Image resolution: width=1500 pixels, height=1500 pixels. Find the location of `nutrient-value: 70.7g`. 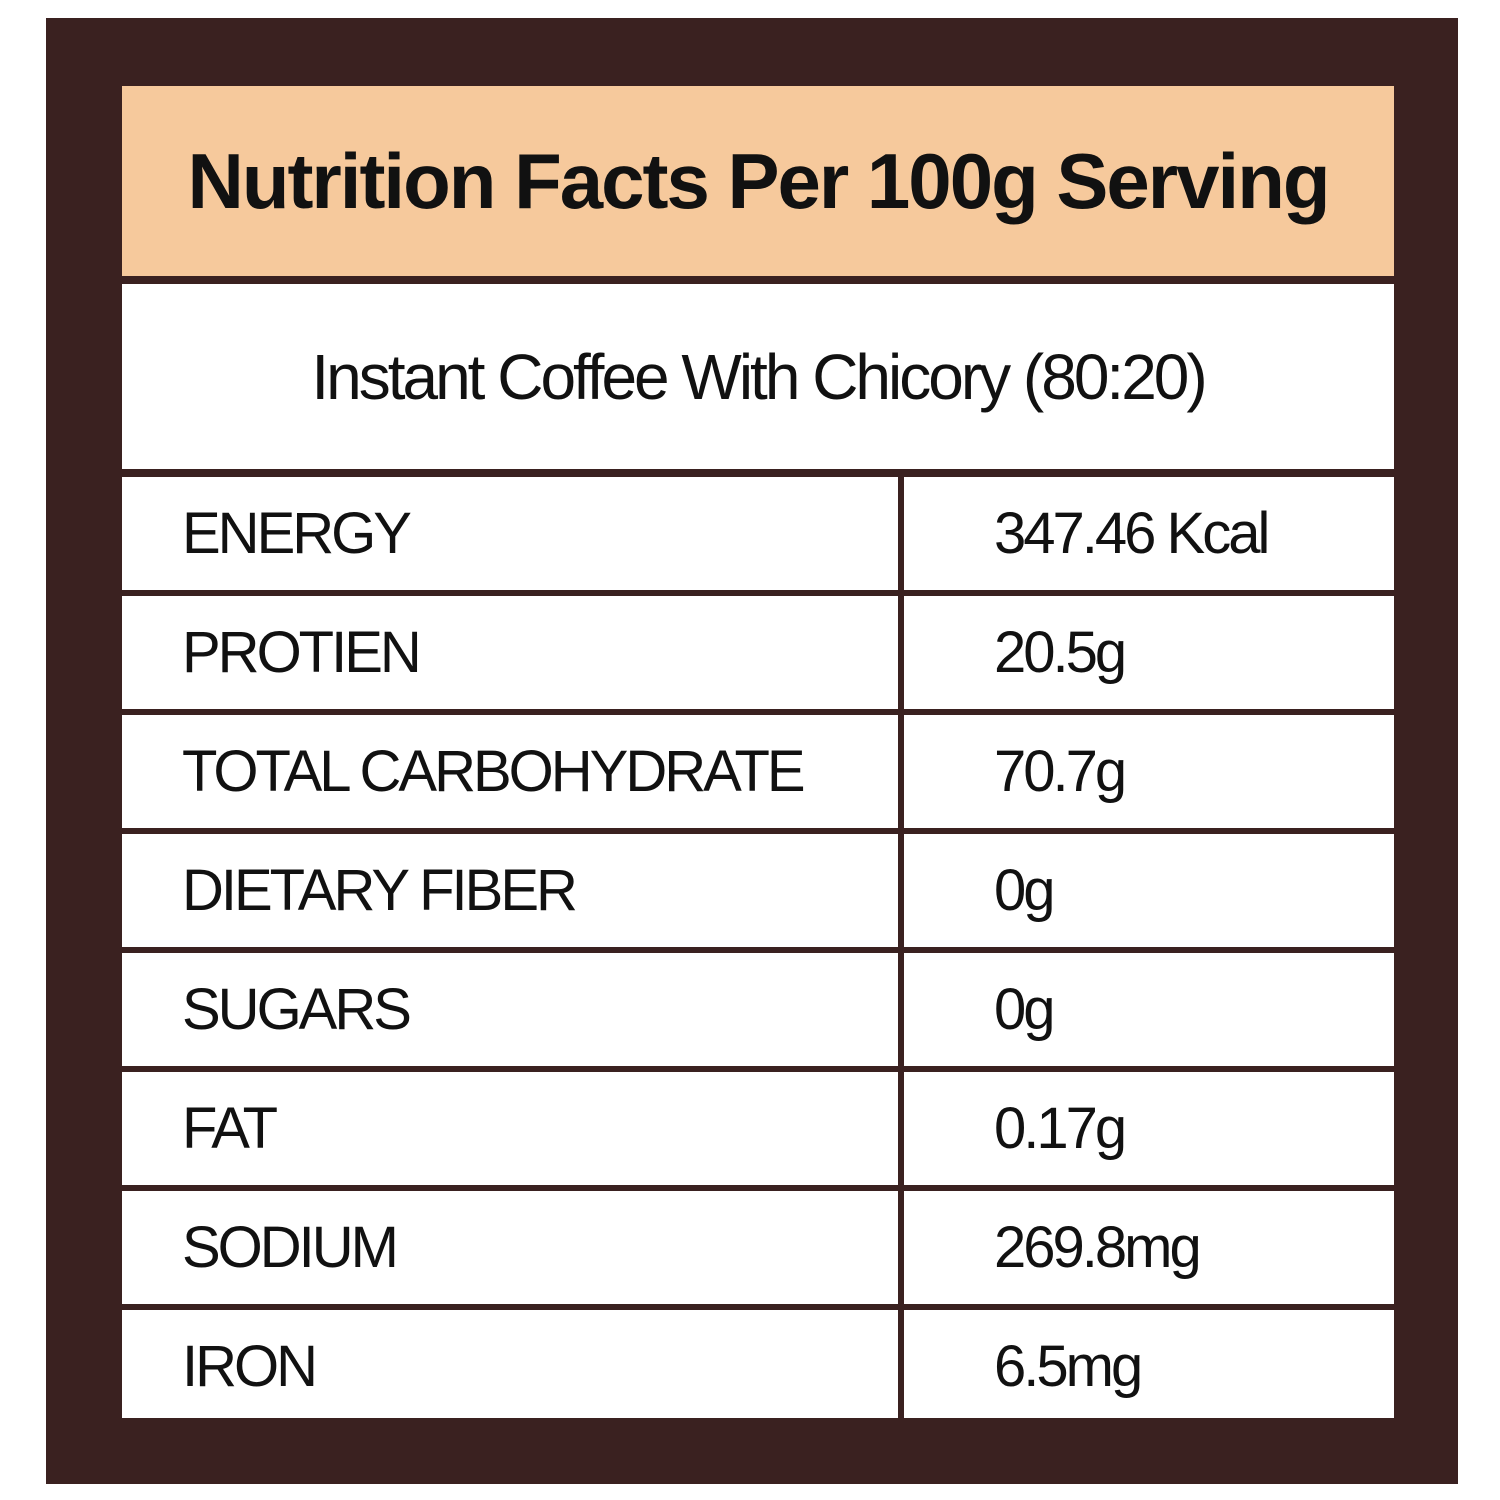

nutrient-value: 70.7g is located at coordinates (1146, 773).